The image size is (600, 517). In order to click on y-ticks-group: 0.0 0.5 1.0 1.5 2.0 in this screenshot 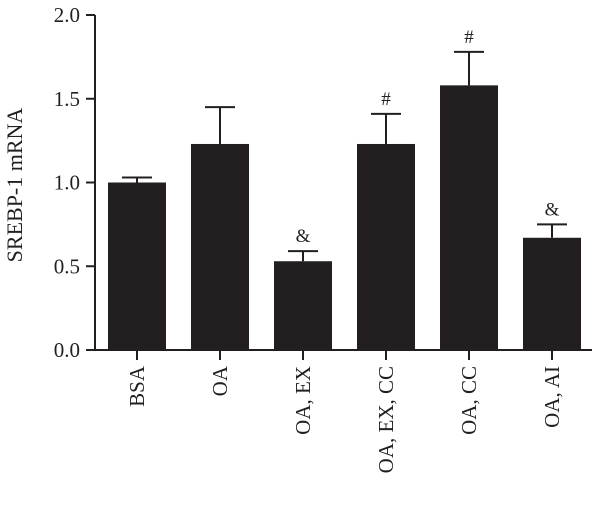, I will do `click(74, 182)`.